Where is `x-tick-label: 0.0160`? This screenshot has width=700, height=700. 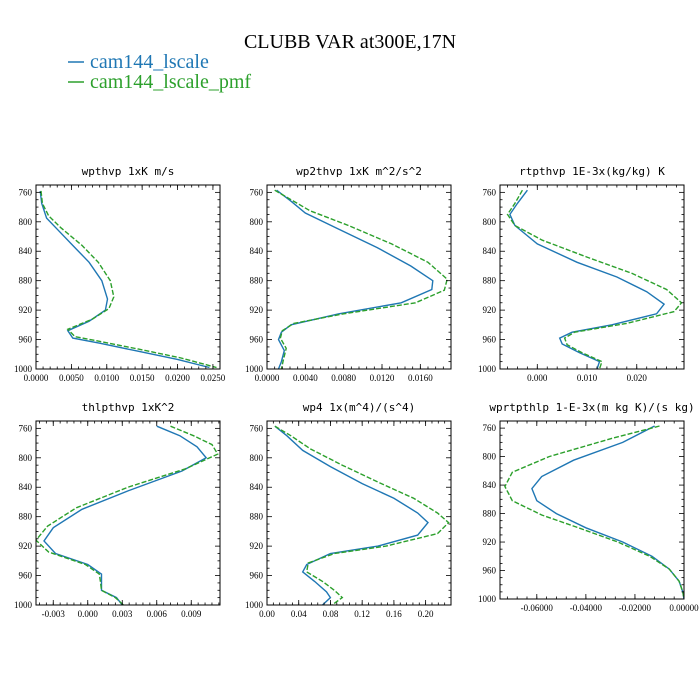
x-tick-label: 0.0160 is located at coordinates (420, 378).